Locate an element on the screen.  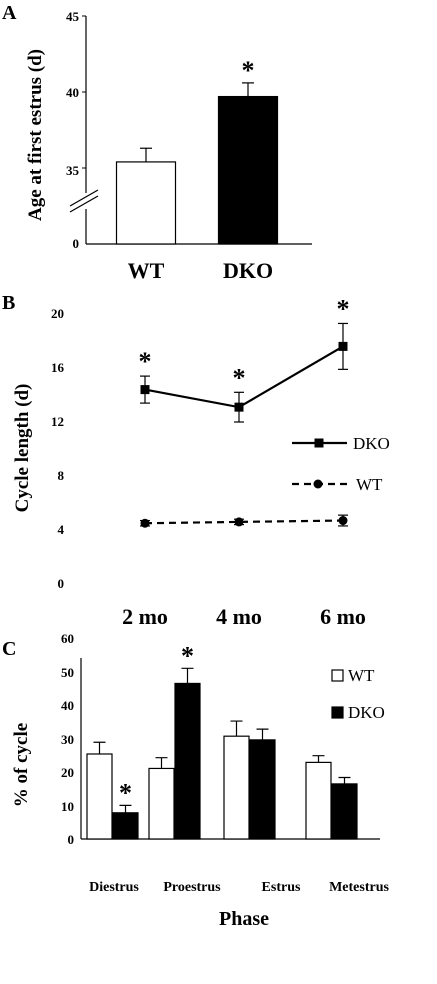
panel-c-legend-swatch-dko is located at coordinates (337, 712).